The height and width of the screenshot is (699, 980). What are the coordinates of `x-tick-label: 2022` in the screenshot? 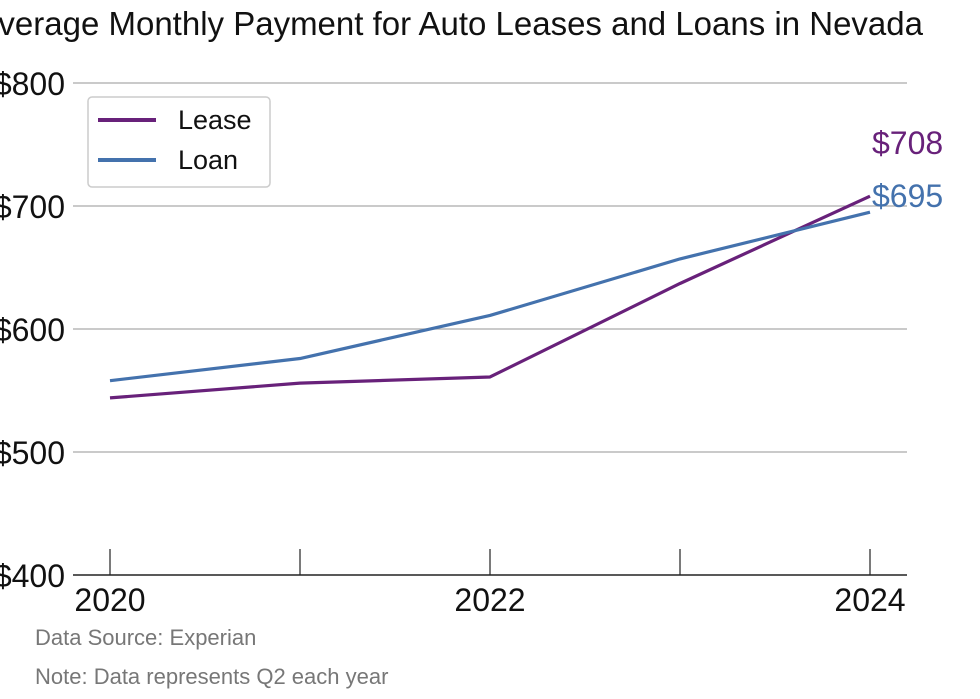 It's located at (489, 600).